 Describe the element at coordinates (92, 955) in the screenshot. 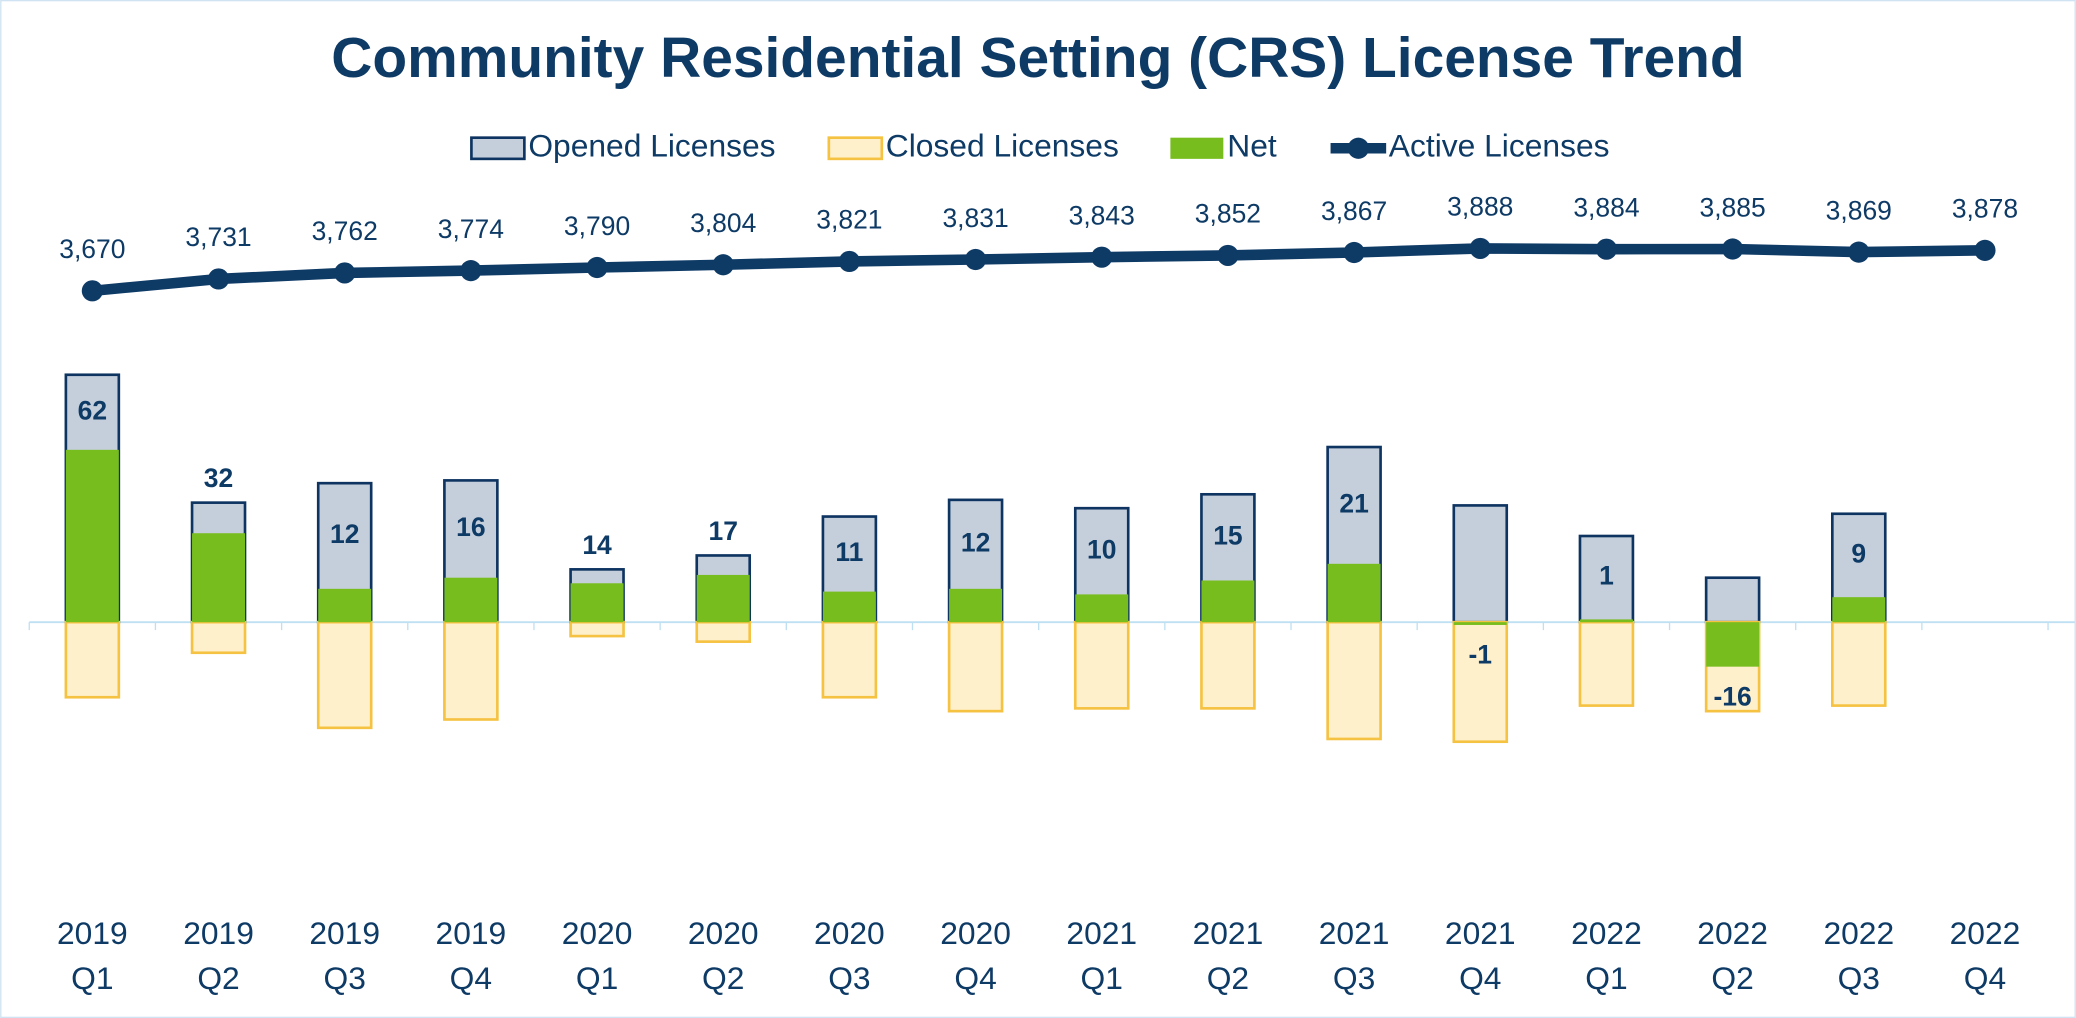

I see `x-tick-label: 2019 Q1` at that location.